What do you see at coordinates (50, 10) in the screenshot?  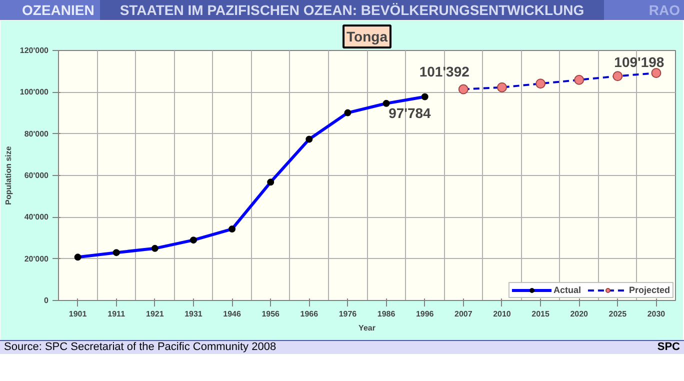 I see `text: OZEANIEN` at bounding box center [50, 10].